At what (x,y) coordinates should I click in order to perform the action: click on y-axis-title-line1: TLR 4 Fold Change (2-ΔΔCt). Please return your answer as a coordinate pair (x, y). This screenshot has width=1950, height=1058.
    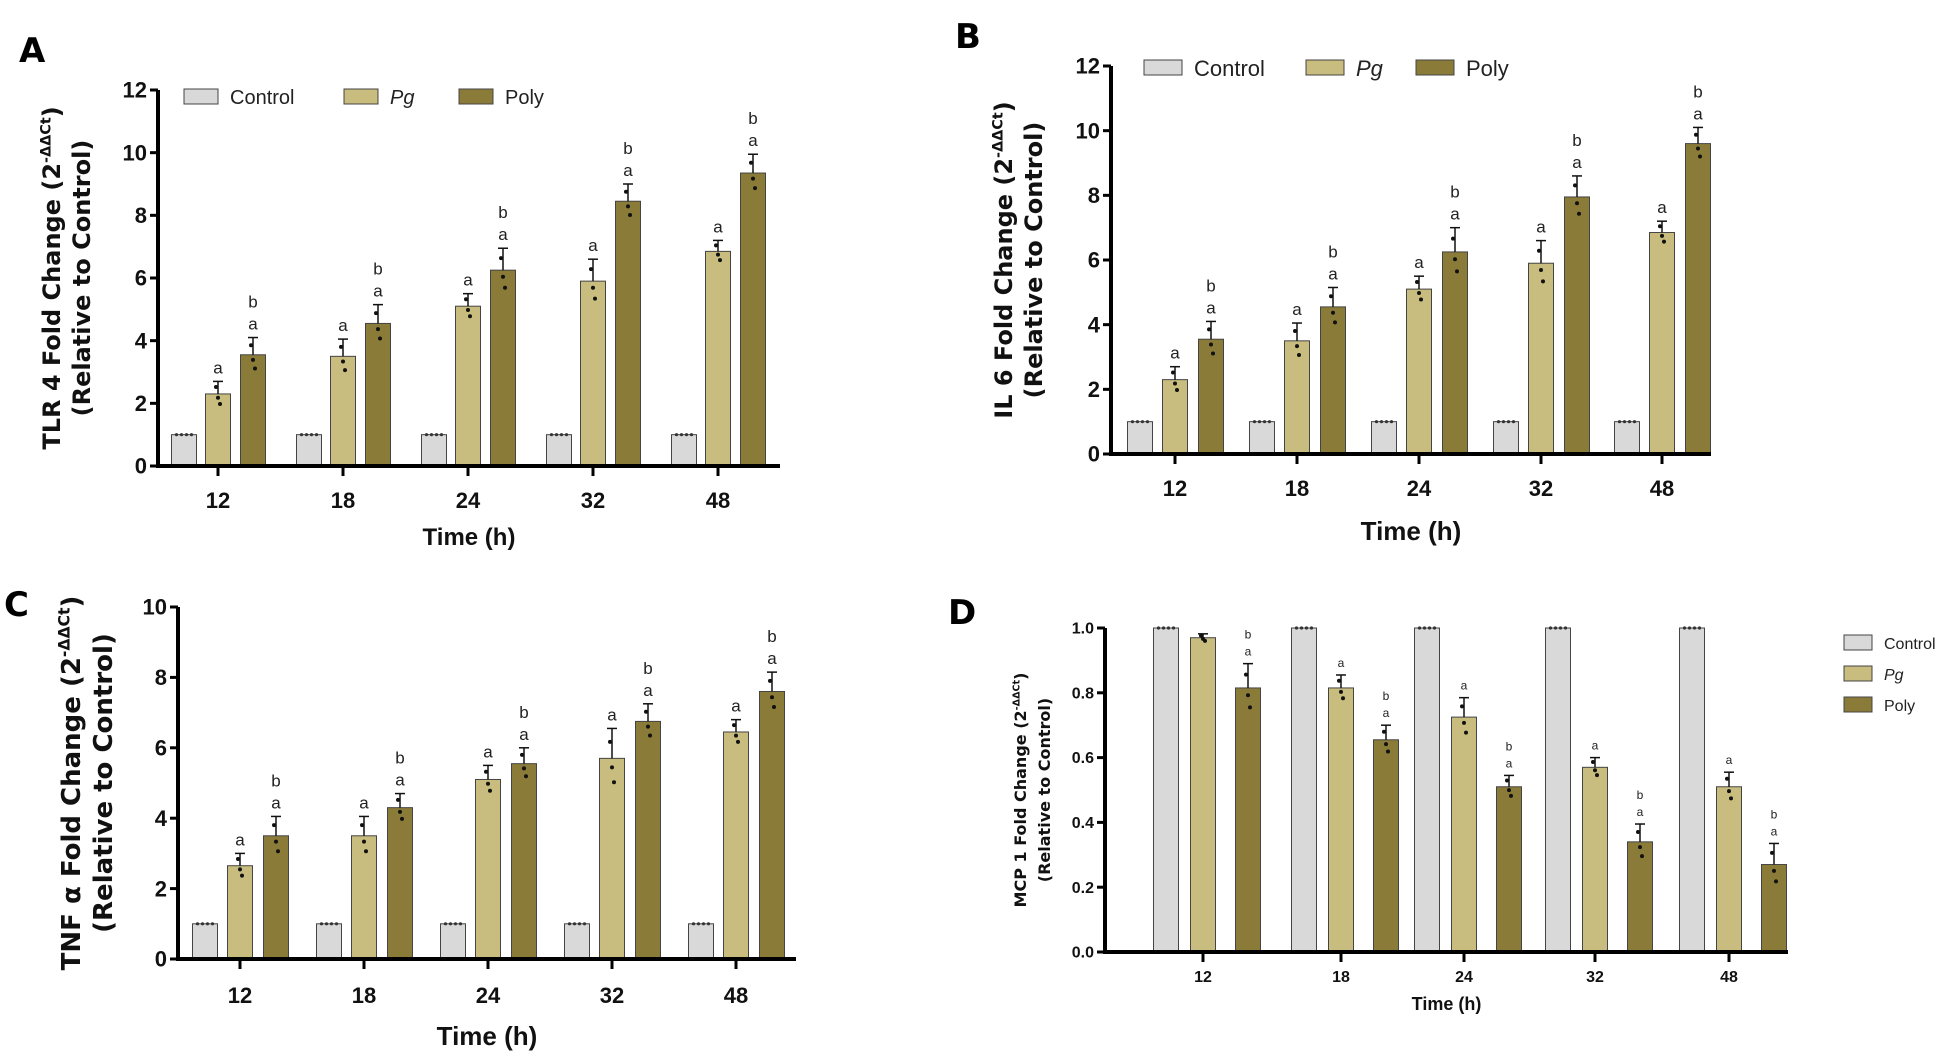
    Looking at the image, I should click on (52, 277).